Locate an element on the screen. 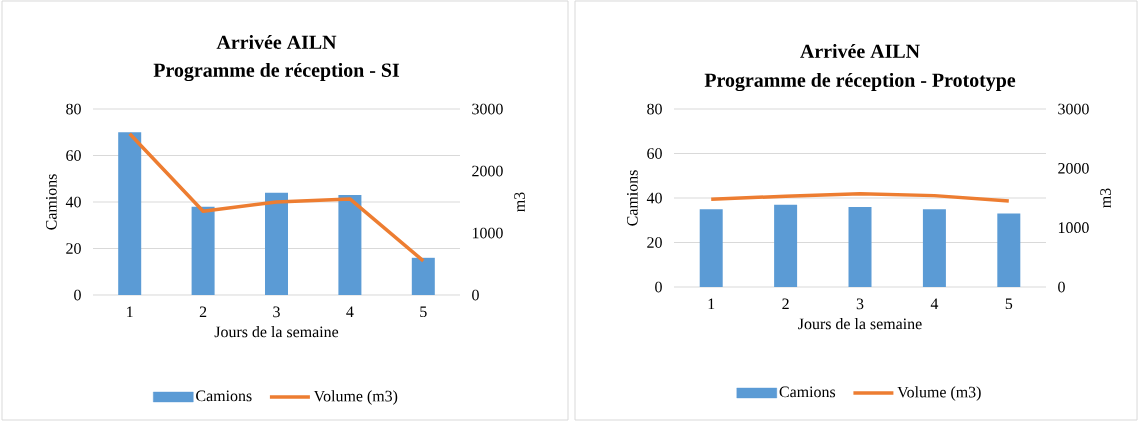 Image resolution: width=1139 pixels, height=421 pixels. chart-subtitle: Programme de réception - Prototype is located at coordinates (860, 82).